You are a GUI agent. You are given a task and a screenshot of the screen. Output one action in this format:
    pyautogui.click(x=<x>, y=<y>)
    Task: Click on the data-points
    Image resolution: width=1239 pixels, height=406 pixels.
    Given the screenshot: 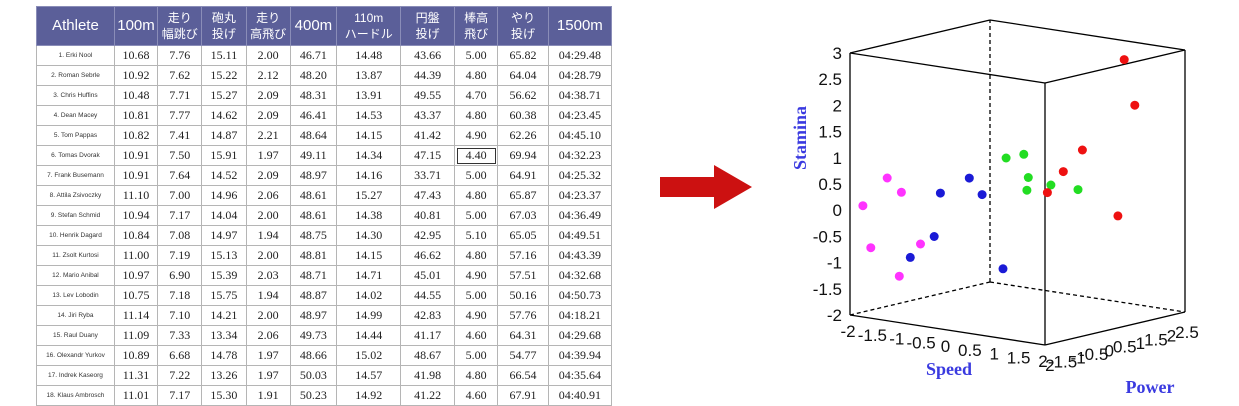 What is the action you would take?
    pyautogui.click(x=999, y=168)
    